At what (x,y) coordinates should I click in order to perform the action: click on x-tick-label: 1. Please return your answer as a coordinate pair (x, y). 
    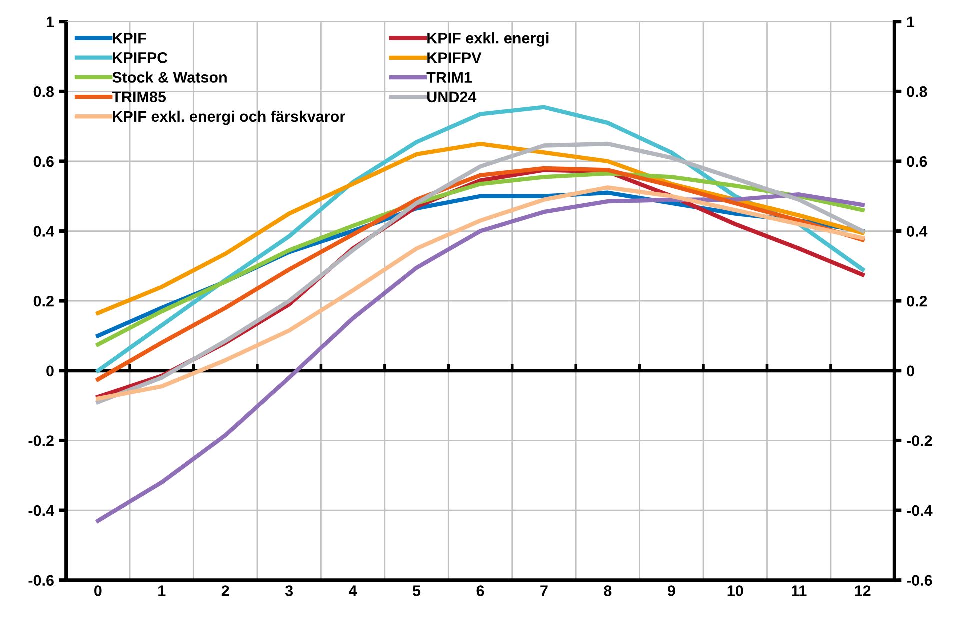
    Looking at the image, I should click on (162, 591).